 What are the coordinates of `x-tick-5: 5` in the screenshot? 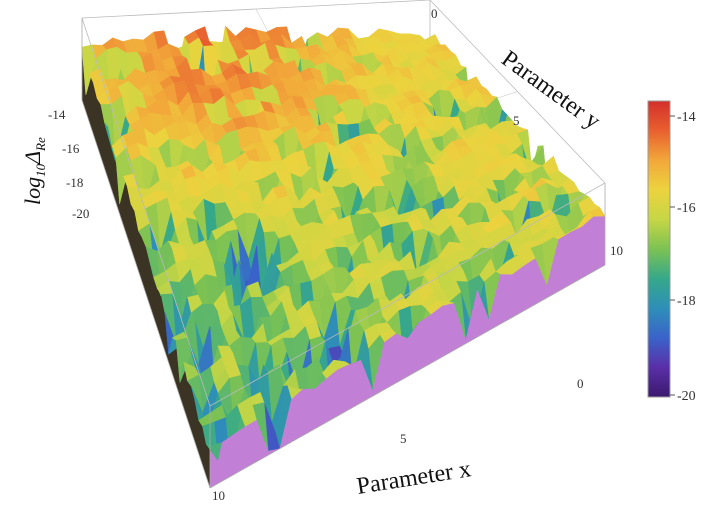 It's located at (403, 438).